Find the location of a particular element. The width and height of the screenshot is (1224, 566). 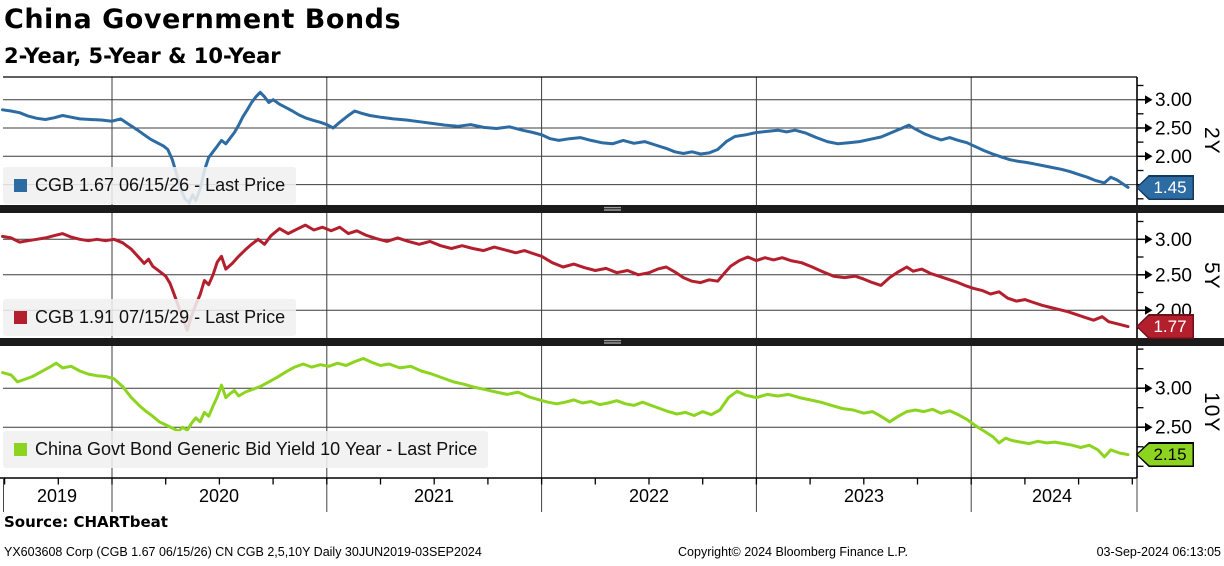

x-axis-year-label: 2024 is located at coordinates (1052, 496).